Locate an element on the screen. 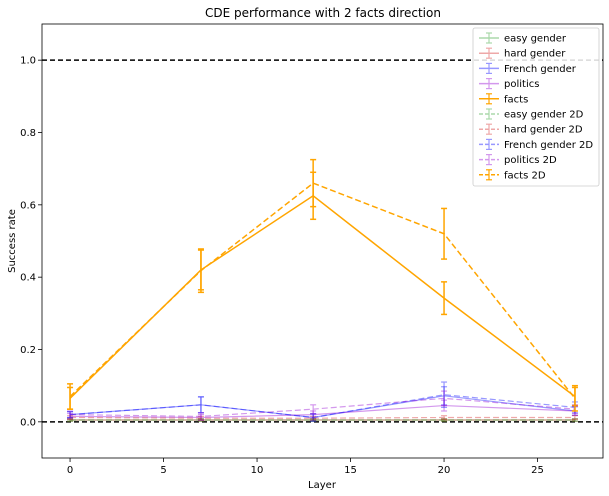 The height and width of the screenshot is (496, 609). y-axis: 0.0 0.2 0.4 0.6 0.8 1.0 is located at coordinates (31, 242).